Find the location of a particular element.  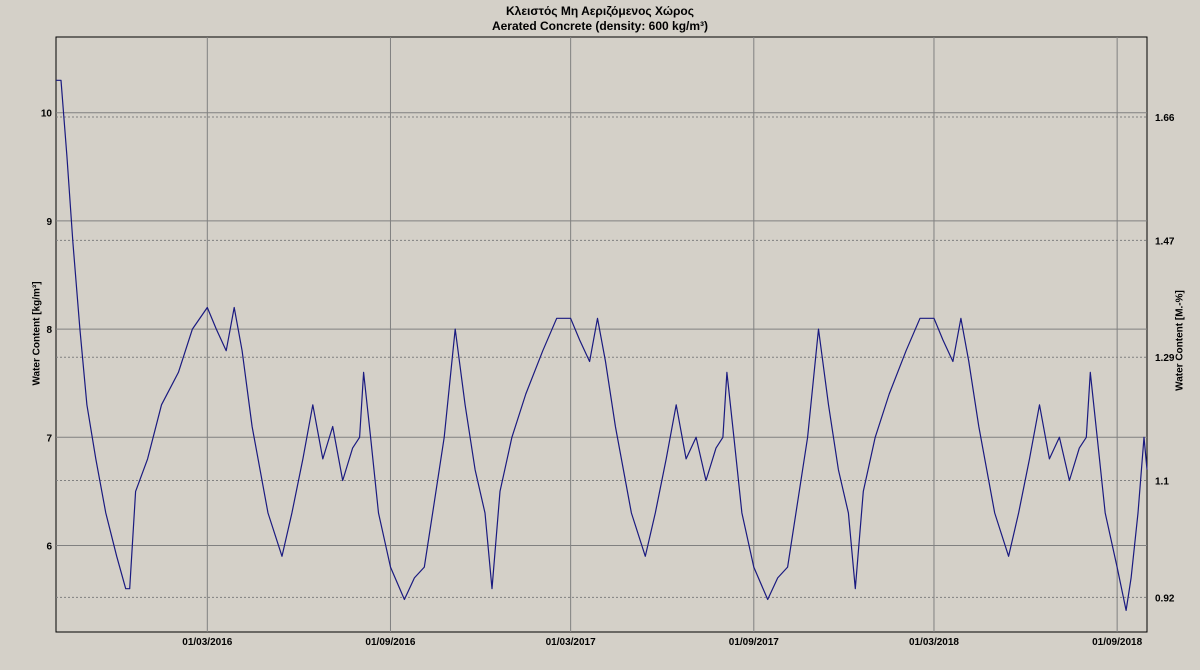

y-axis-right-label: Water Content [M.-%] is located at coordinates (1180, 340).